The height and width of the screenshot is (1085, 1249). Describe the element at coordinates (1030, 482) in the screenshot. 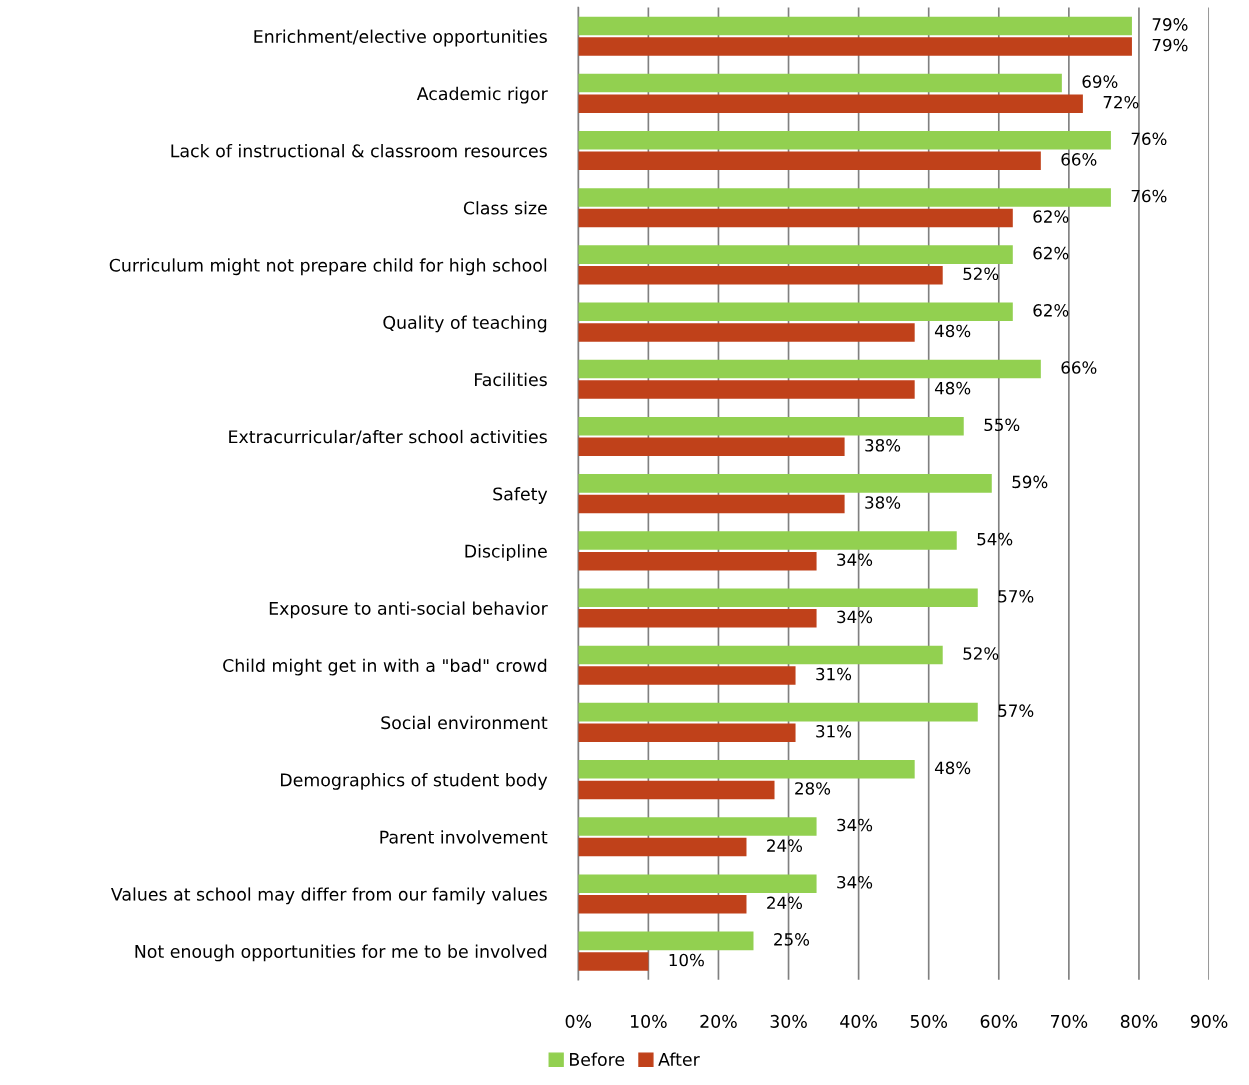

I see `data-label: 59%` at that location.